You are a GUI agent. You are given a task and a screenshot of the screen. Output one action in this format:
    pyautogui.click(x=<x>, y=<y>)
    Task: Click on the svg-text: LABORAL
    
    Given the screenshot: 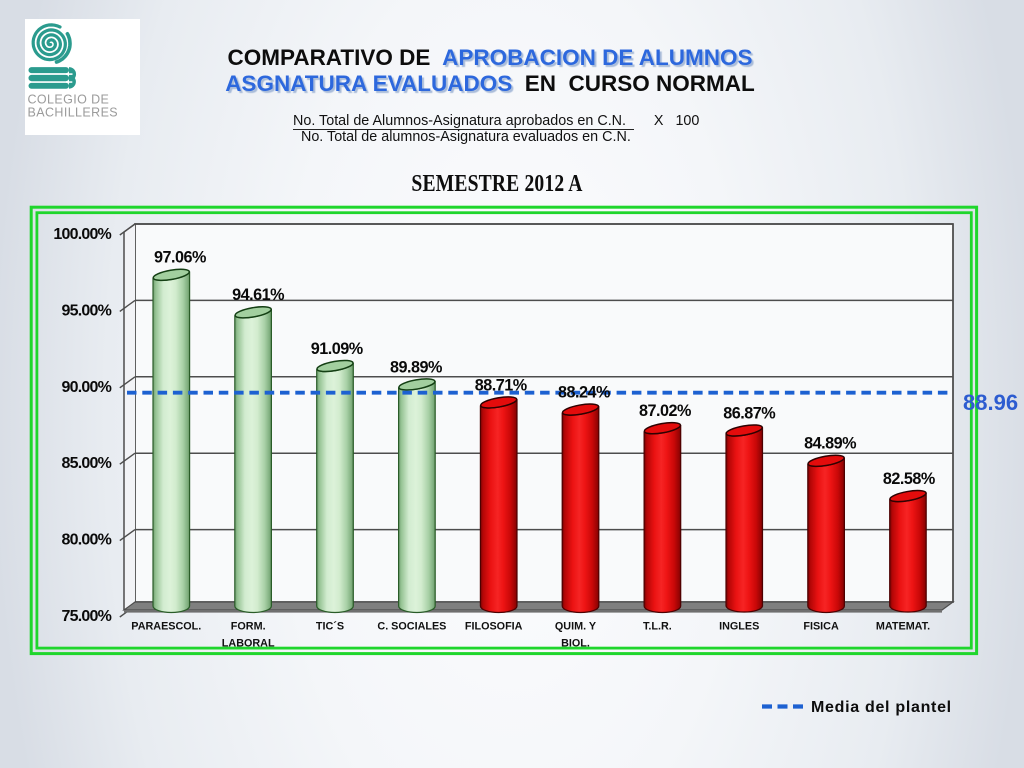 What is the action you would take?
    pyautogui.click(x=248, y=644)
    